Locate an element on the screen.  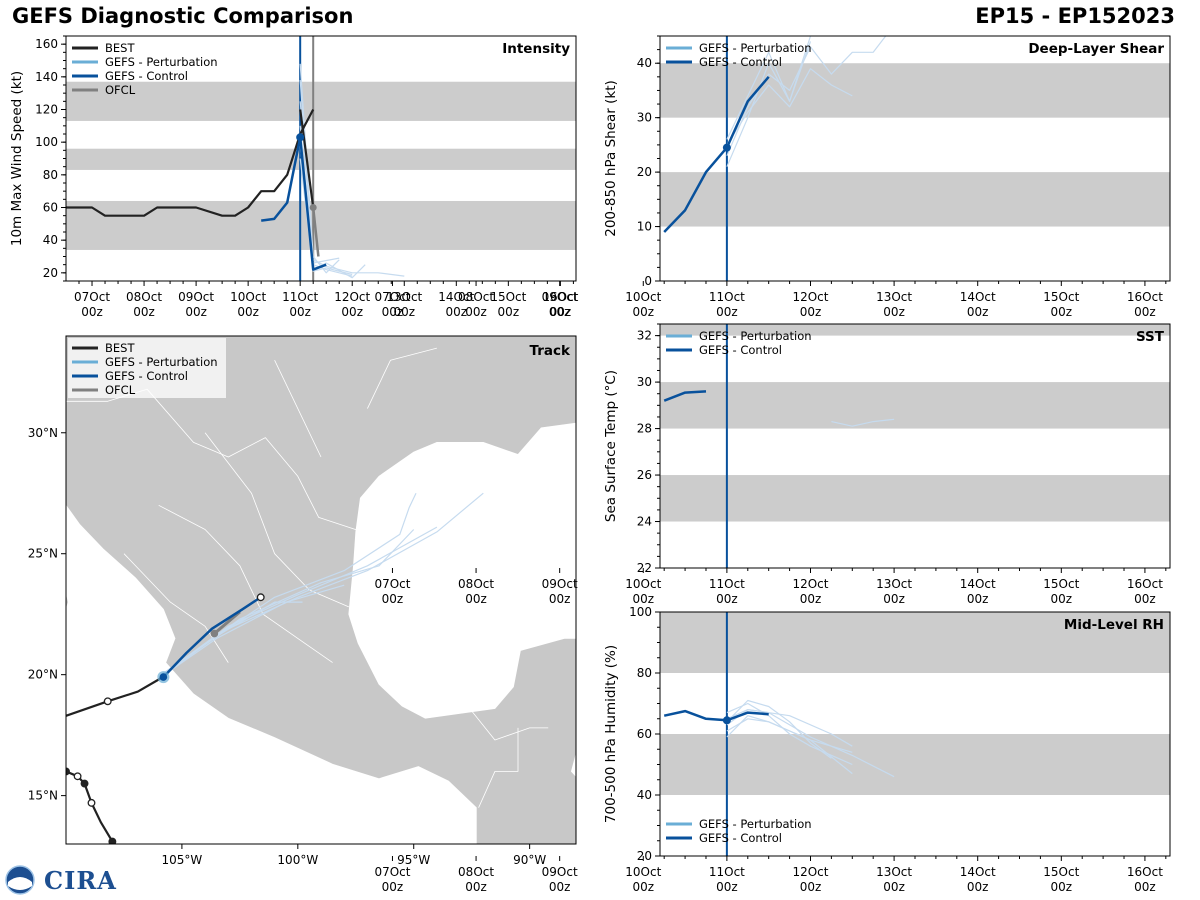
control-init-point is located at coordinates (726, 720).